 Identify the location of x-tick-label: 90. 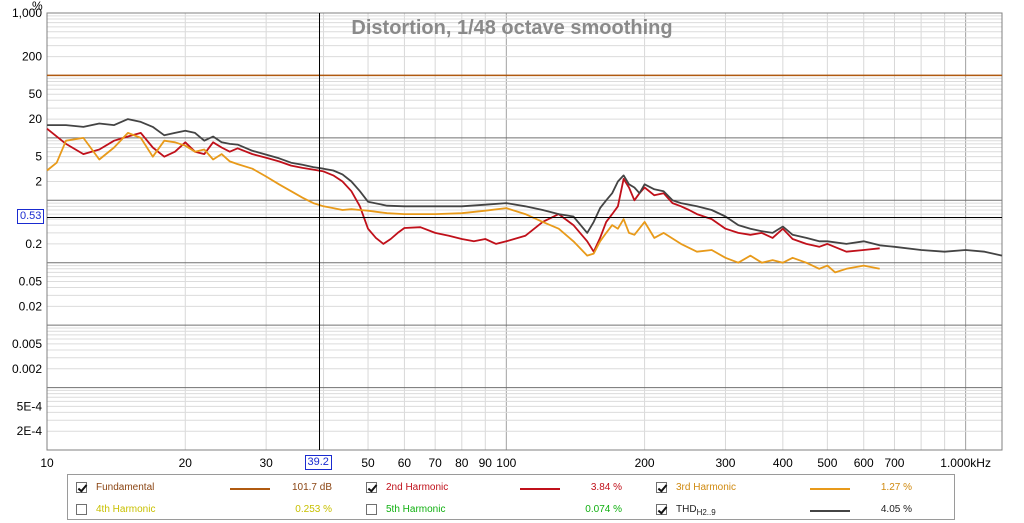
(486, 463).